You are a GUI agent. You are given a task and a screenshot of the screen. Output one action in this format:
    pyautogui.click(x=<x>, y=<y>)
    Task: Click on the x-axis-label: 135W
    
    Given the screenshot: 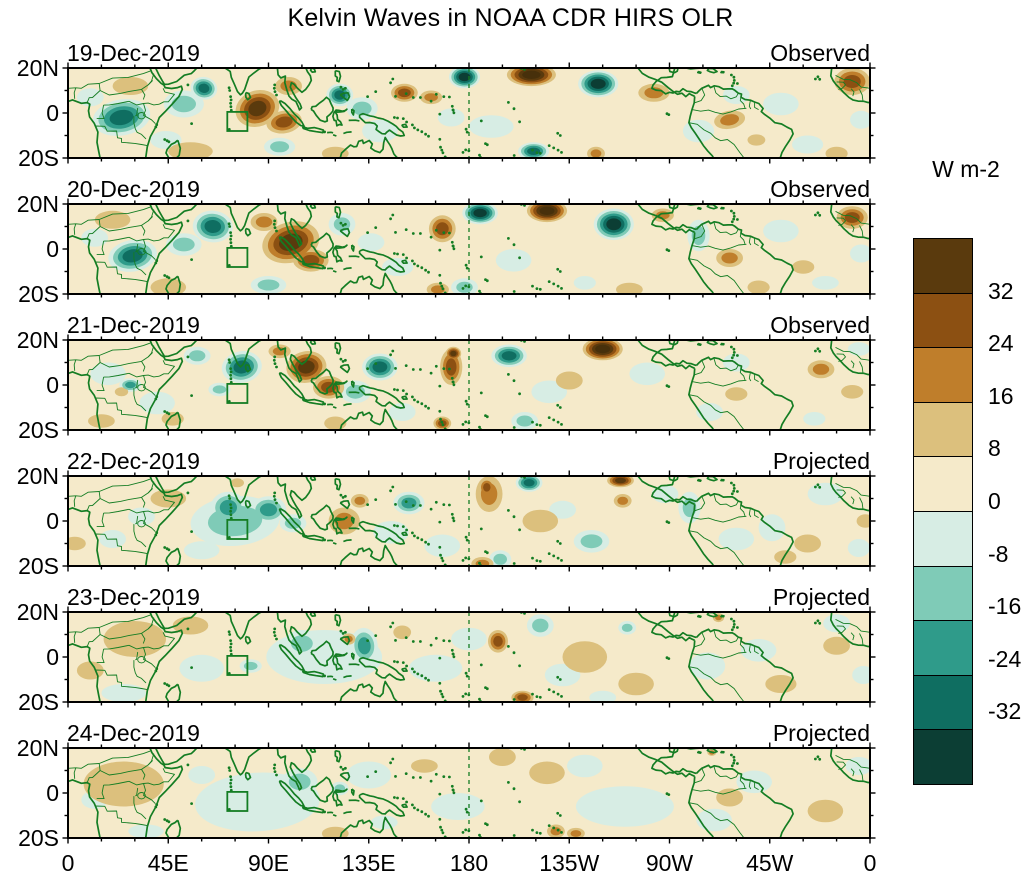 What is the action you would take?
    pyautogui.click(x=569, y=863)
    